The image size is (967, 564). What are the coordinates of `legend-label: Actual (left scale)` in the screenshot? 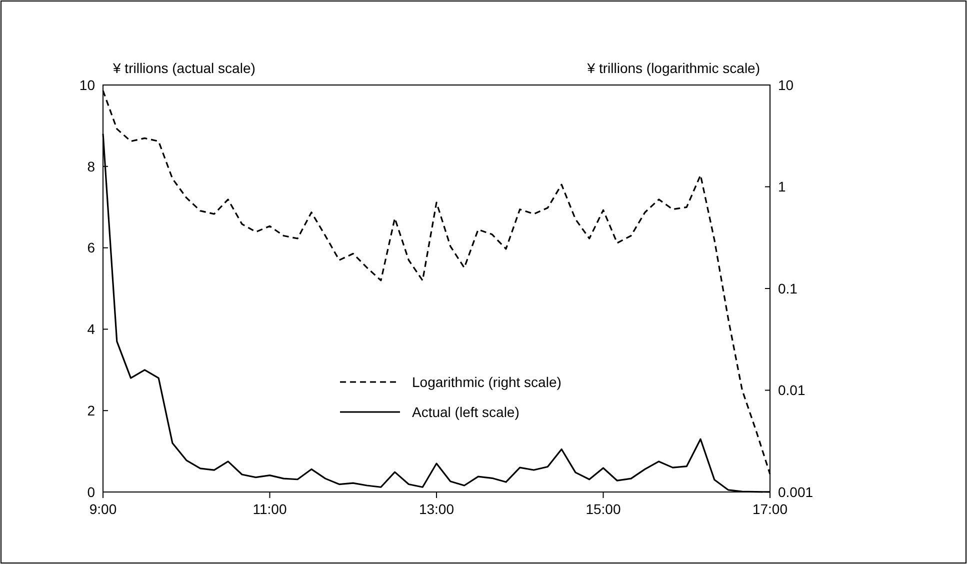 It's located at (466, 412).